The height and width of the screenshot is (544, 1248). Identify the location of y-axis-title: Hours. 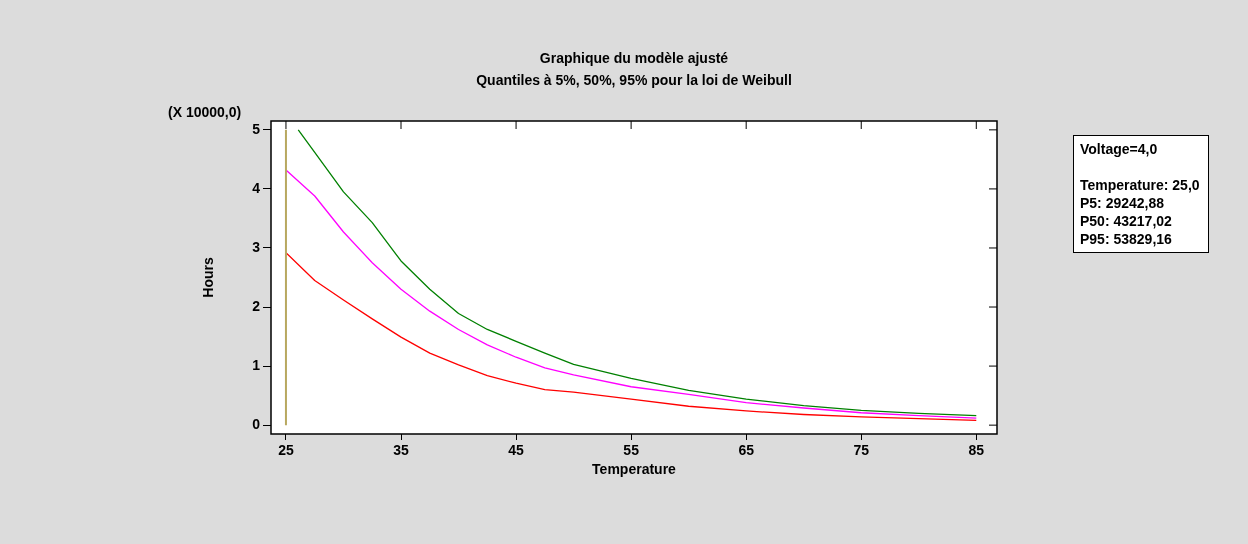
(208, 277).